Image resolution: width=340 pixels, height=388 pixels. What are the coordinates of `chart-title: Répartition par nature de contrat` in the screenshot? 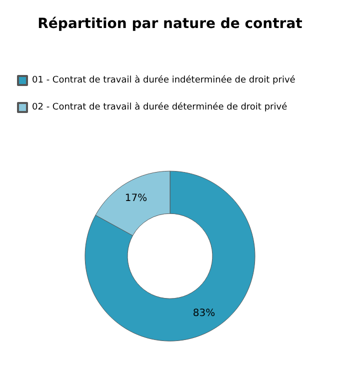 It's located at (170, 24).